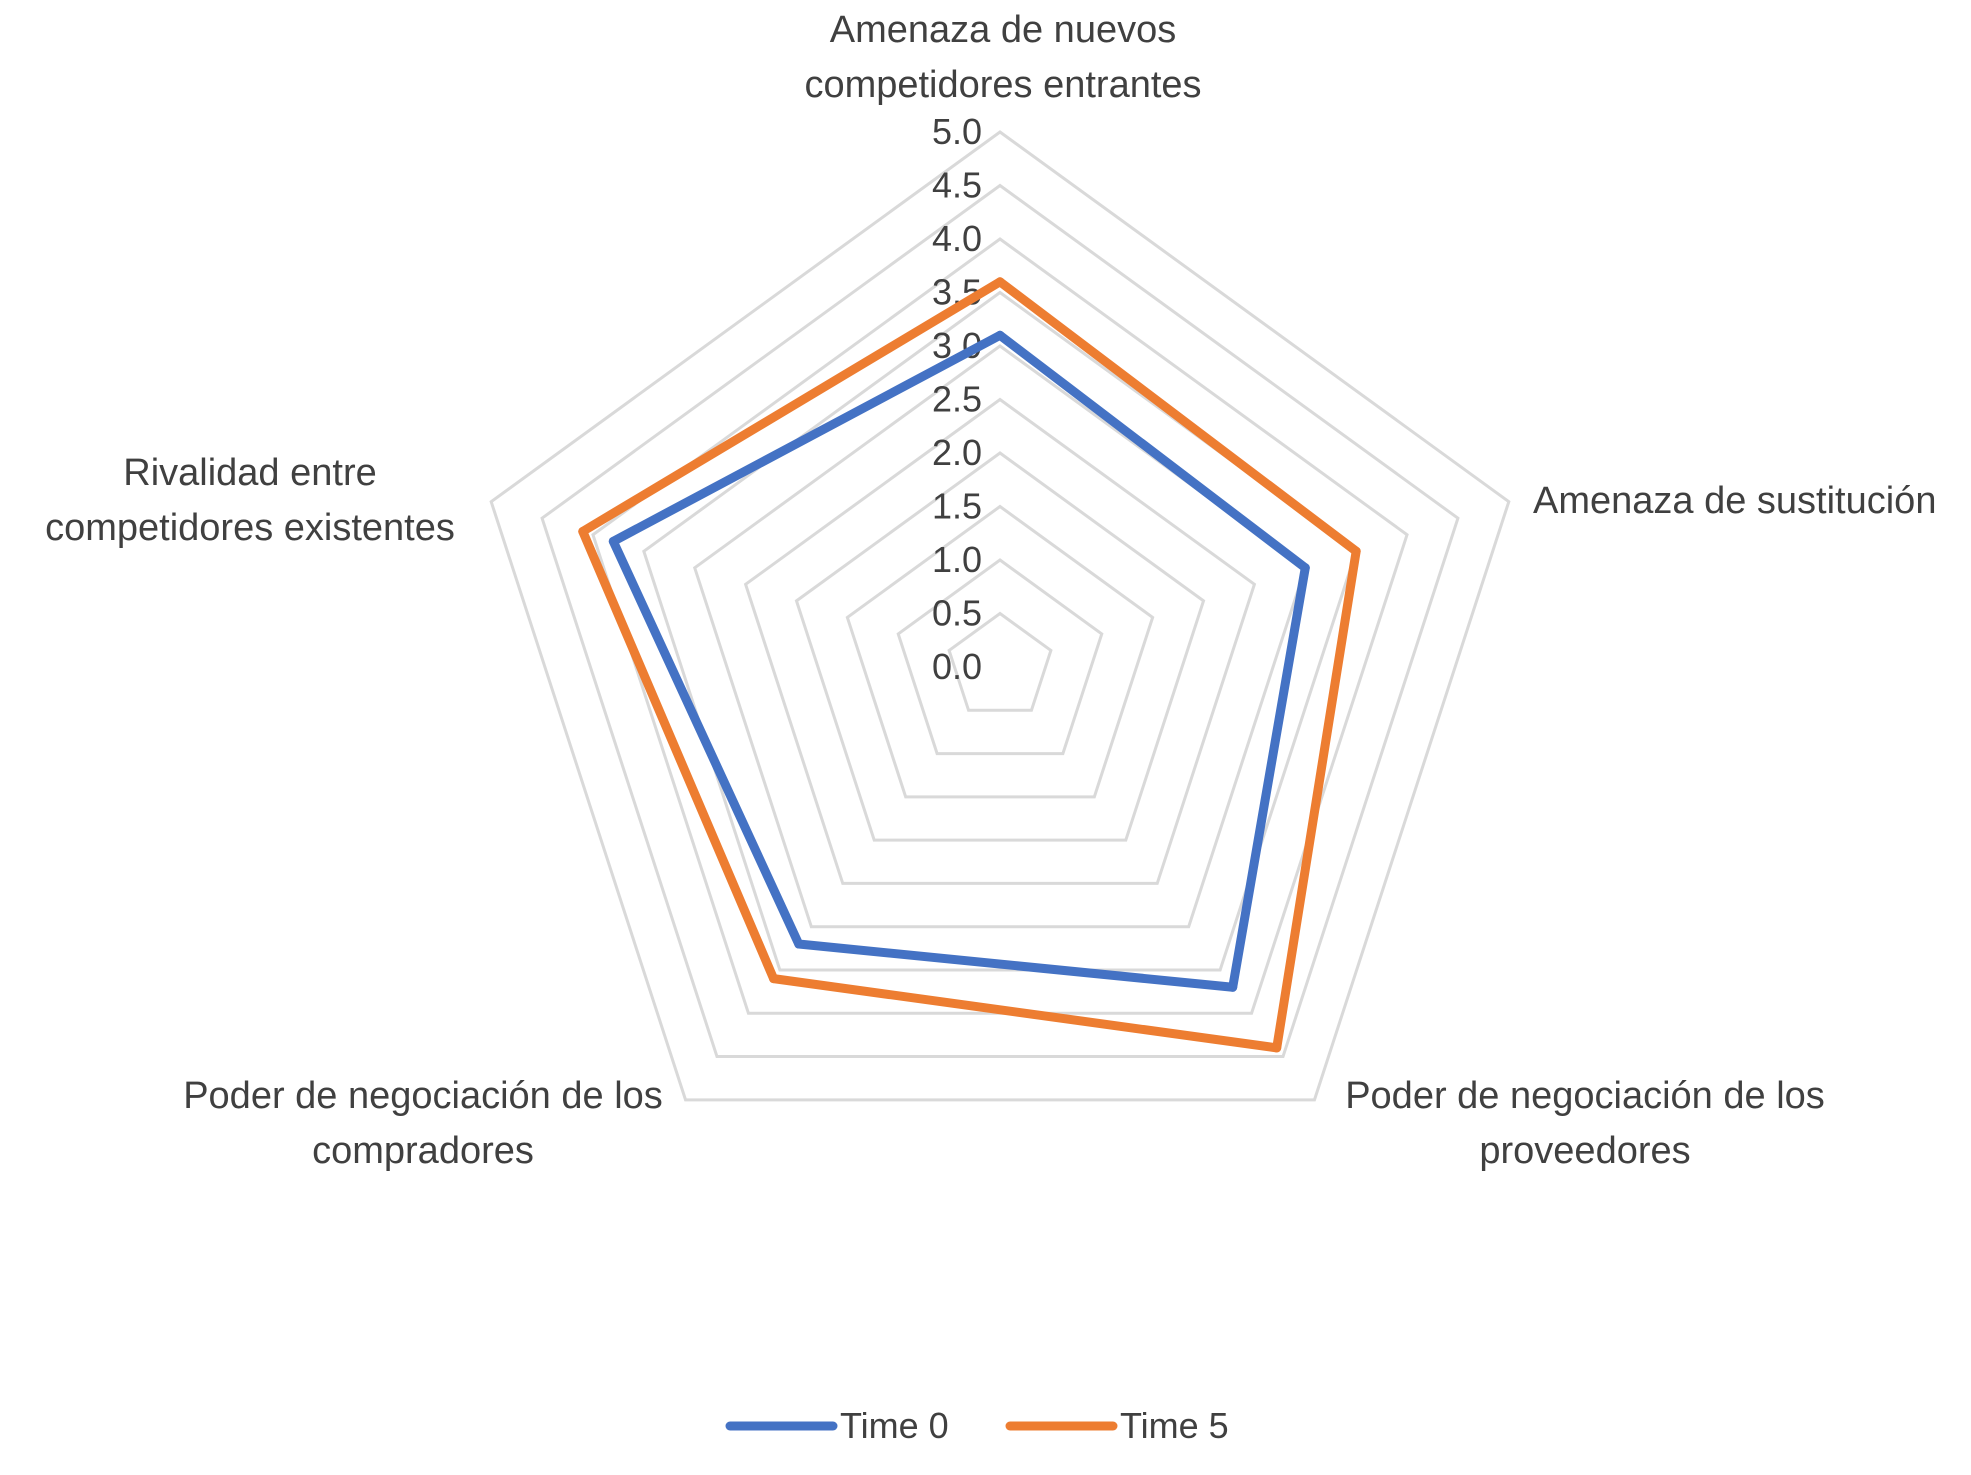 The height and width of the screenshot is (1475, 1971). Describe the element at coordinates (957, 613) in the screenshot. I see `tick-label-1: 0.5` at that location.